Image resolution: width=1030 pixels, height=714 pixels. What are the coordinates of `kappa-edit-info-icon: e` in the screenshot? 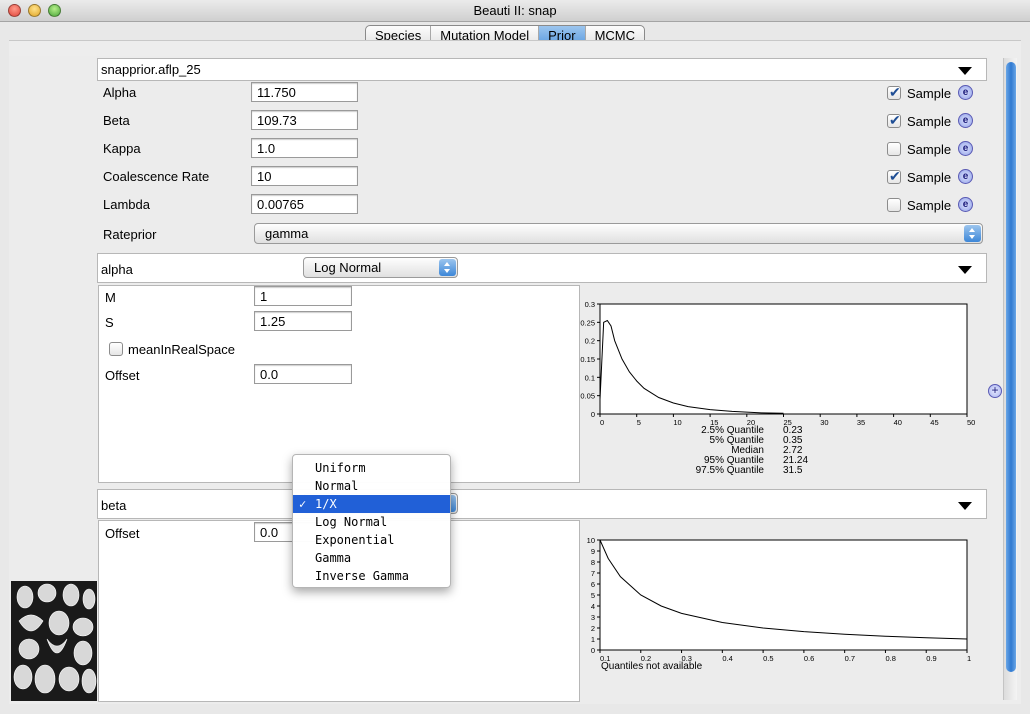 It's located at (965, 148).